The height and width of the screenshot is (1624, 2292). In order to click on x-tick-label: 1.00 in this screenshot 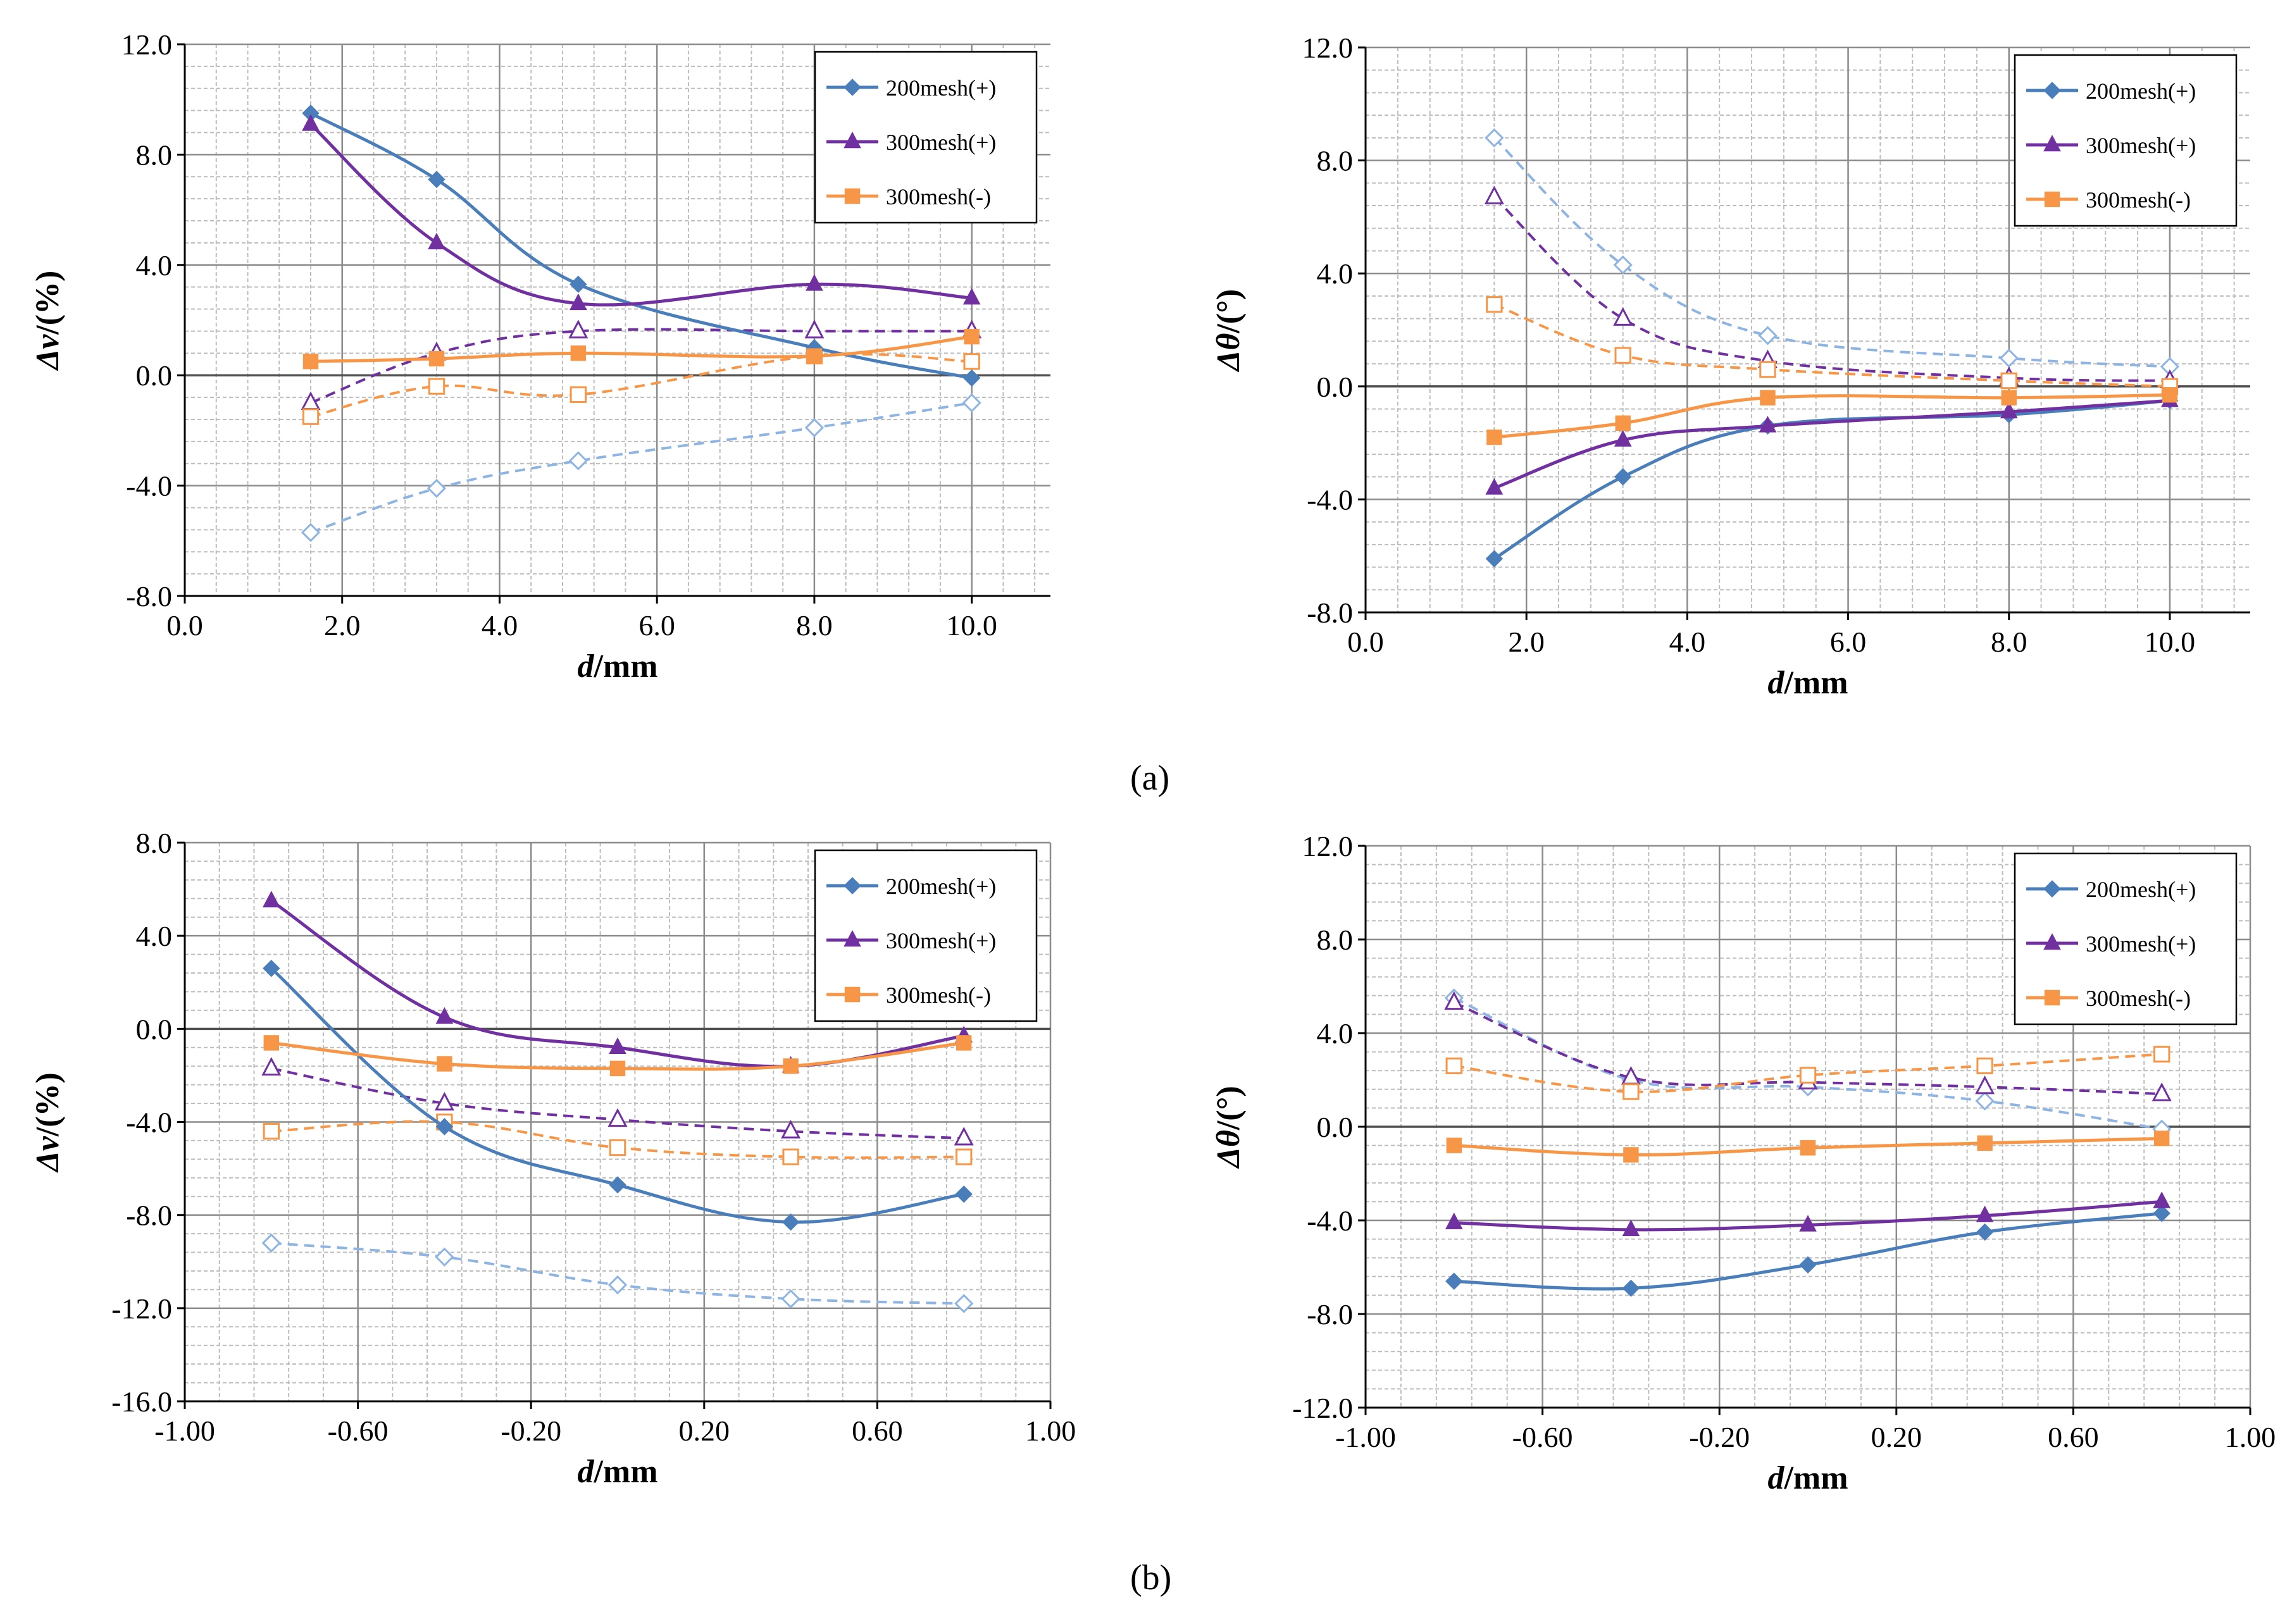, I will do `click(1050, 1431)`.